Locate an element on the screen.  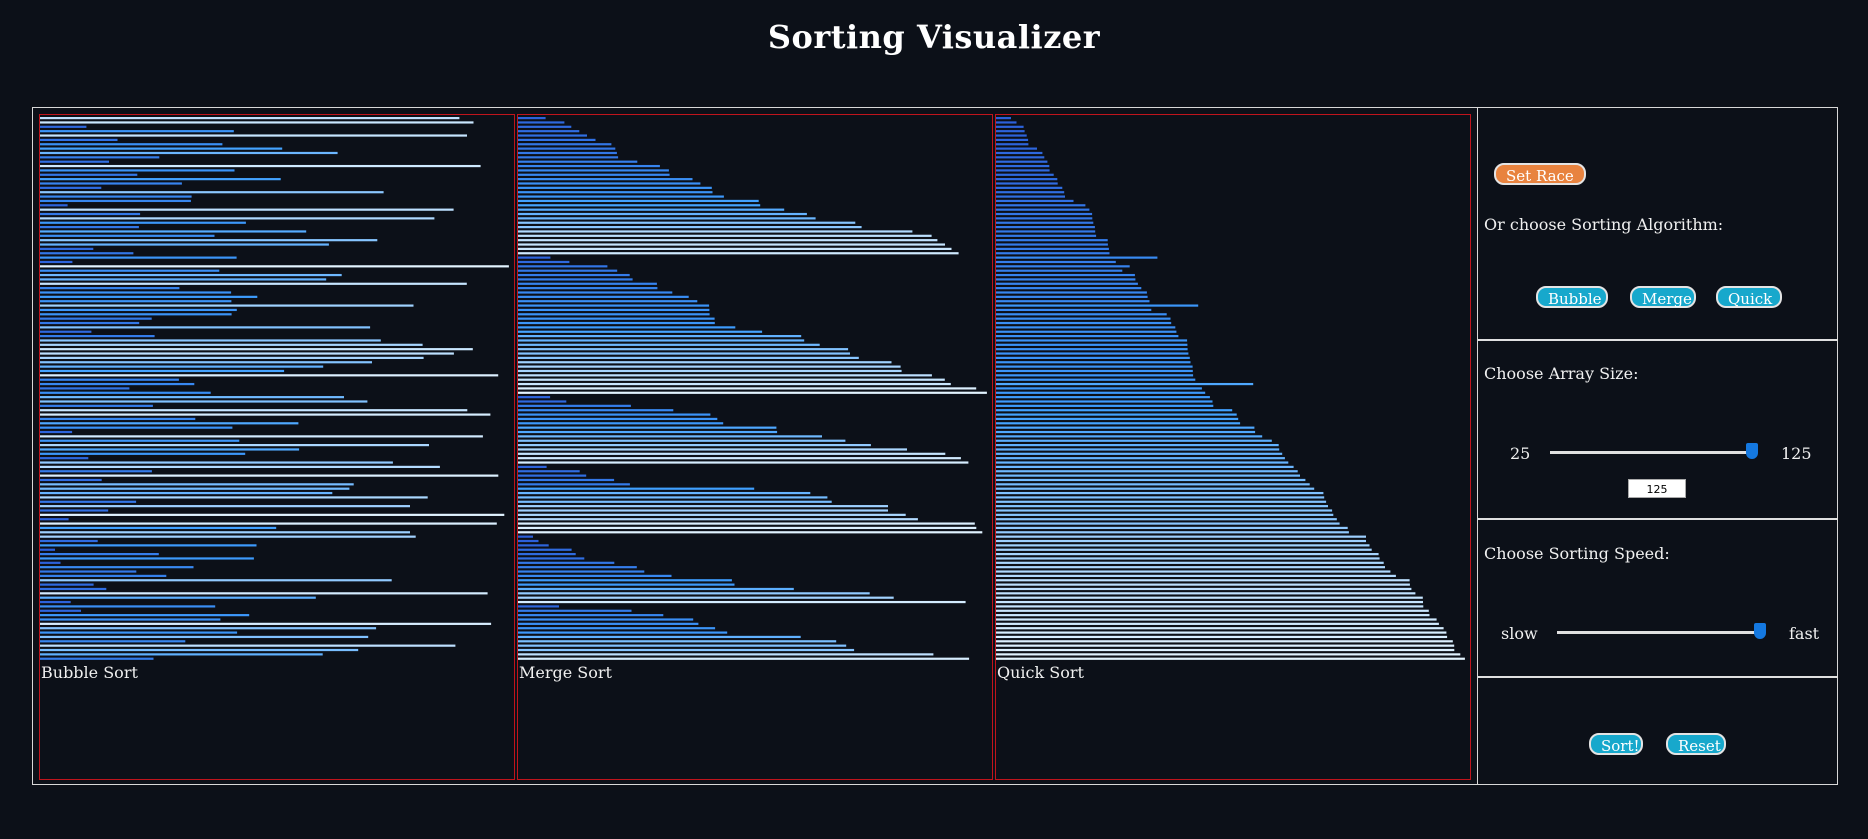
quick-button: Quick is located at coordinates (1749, 297).